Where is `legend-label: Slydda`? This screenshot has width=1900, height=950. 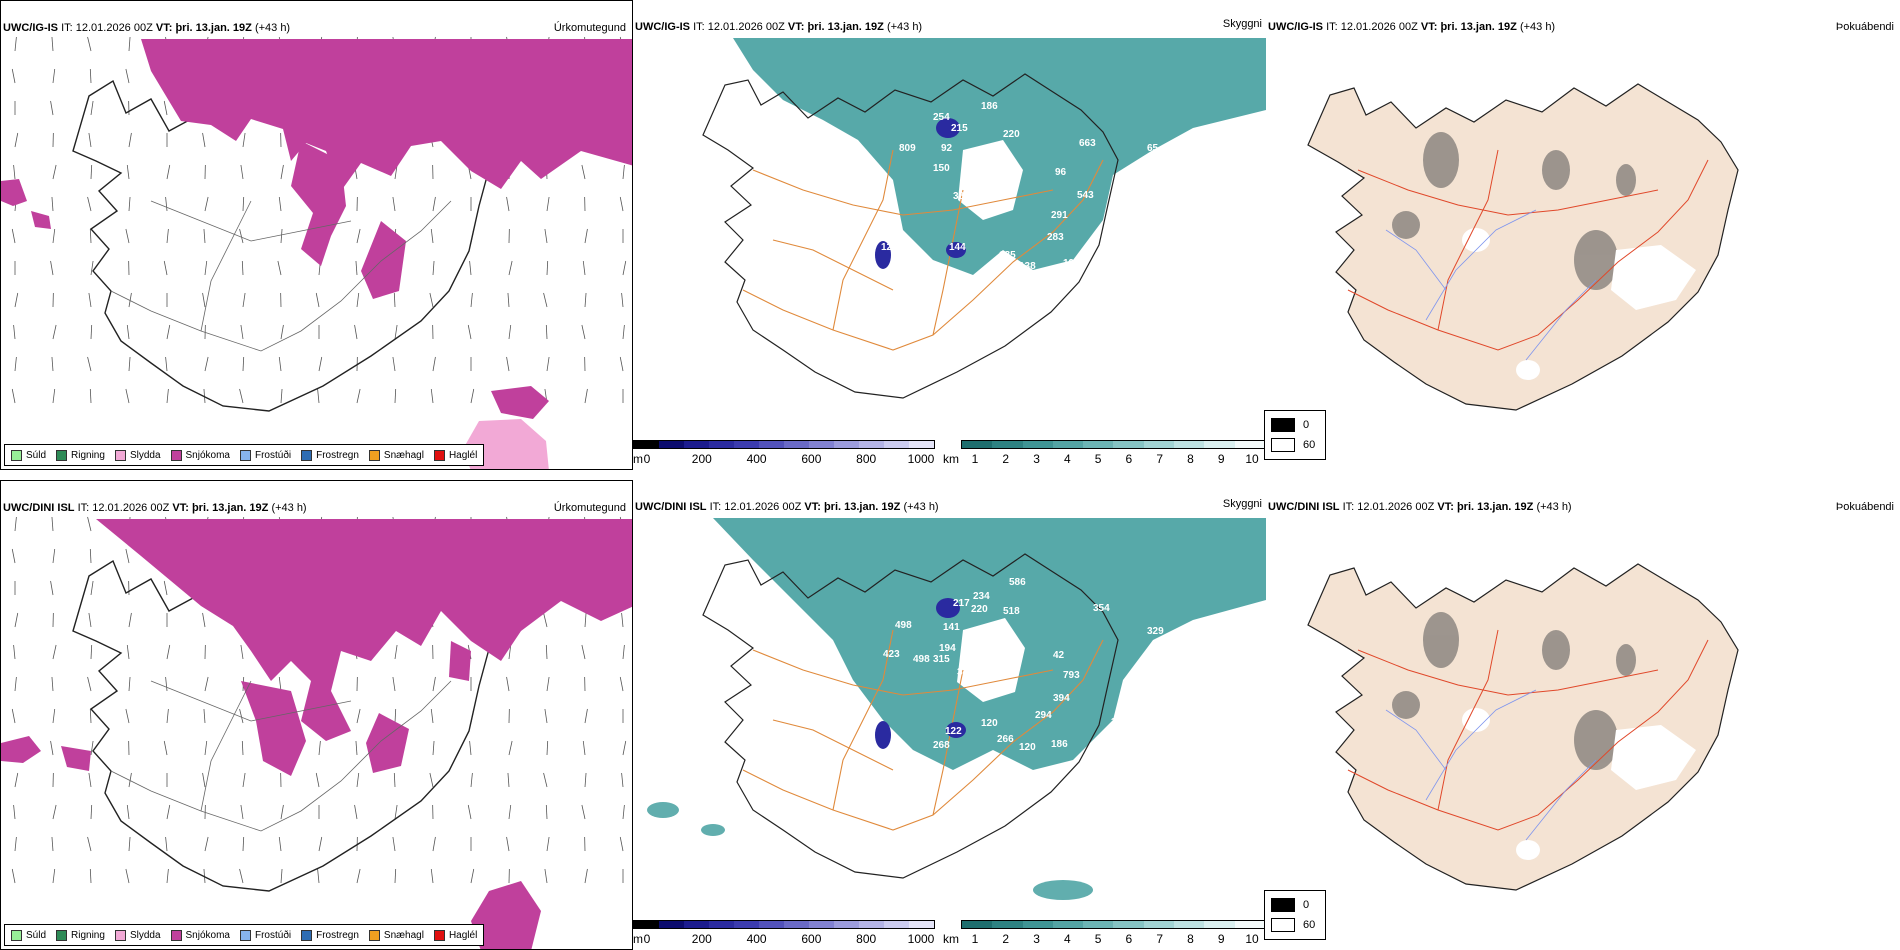 legend-label: Slydda is located at coordinates (145, 935).